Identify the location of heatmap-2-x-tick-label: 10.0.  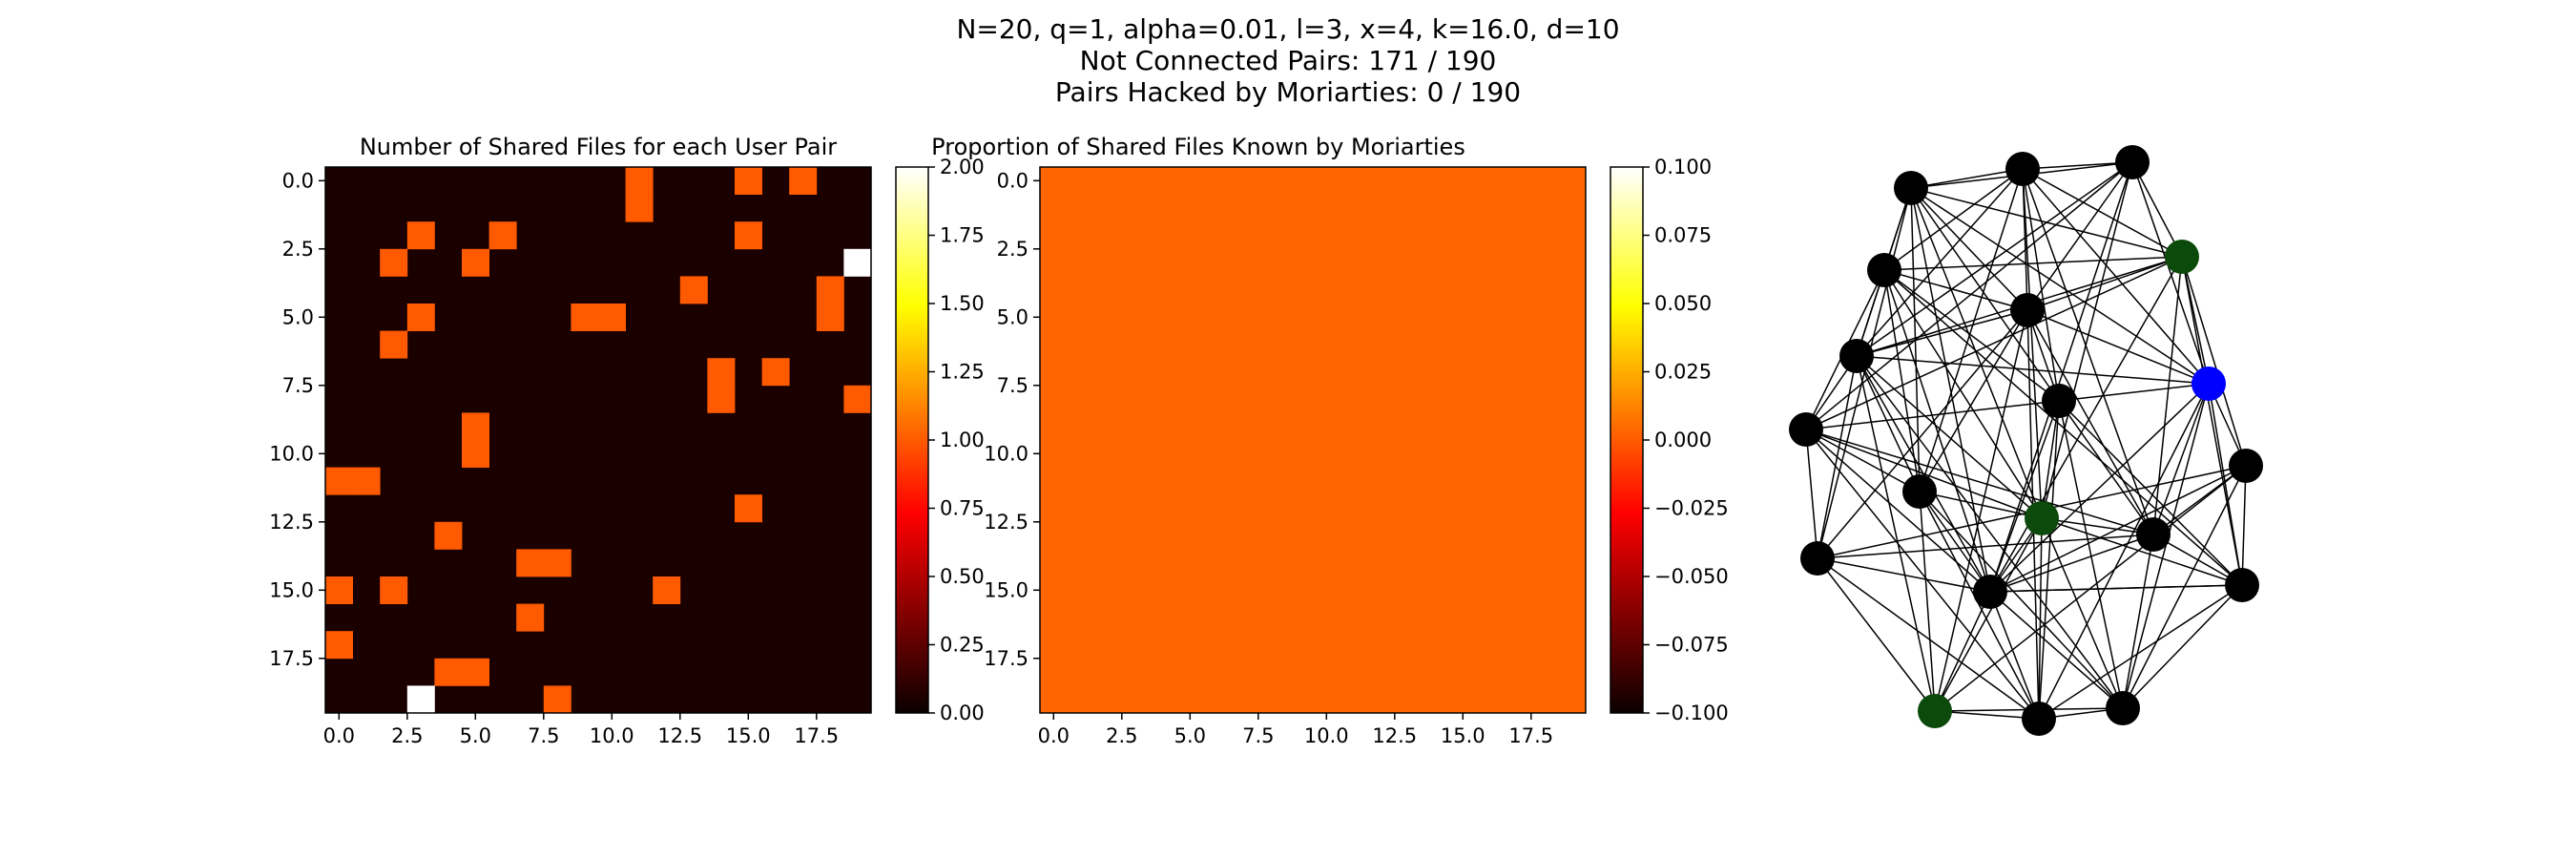
(1326, 735).